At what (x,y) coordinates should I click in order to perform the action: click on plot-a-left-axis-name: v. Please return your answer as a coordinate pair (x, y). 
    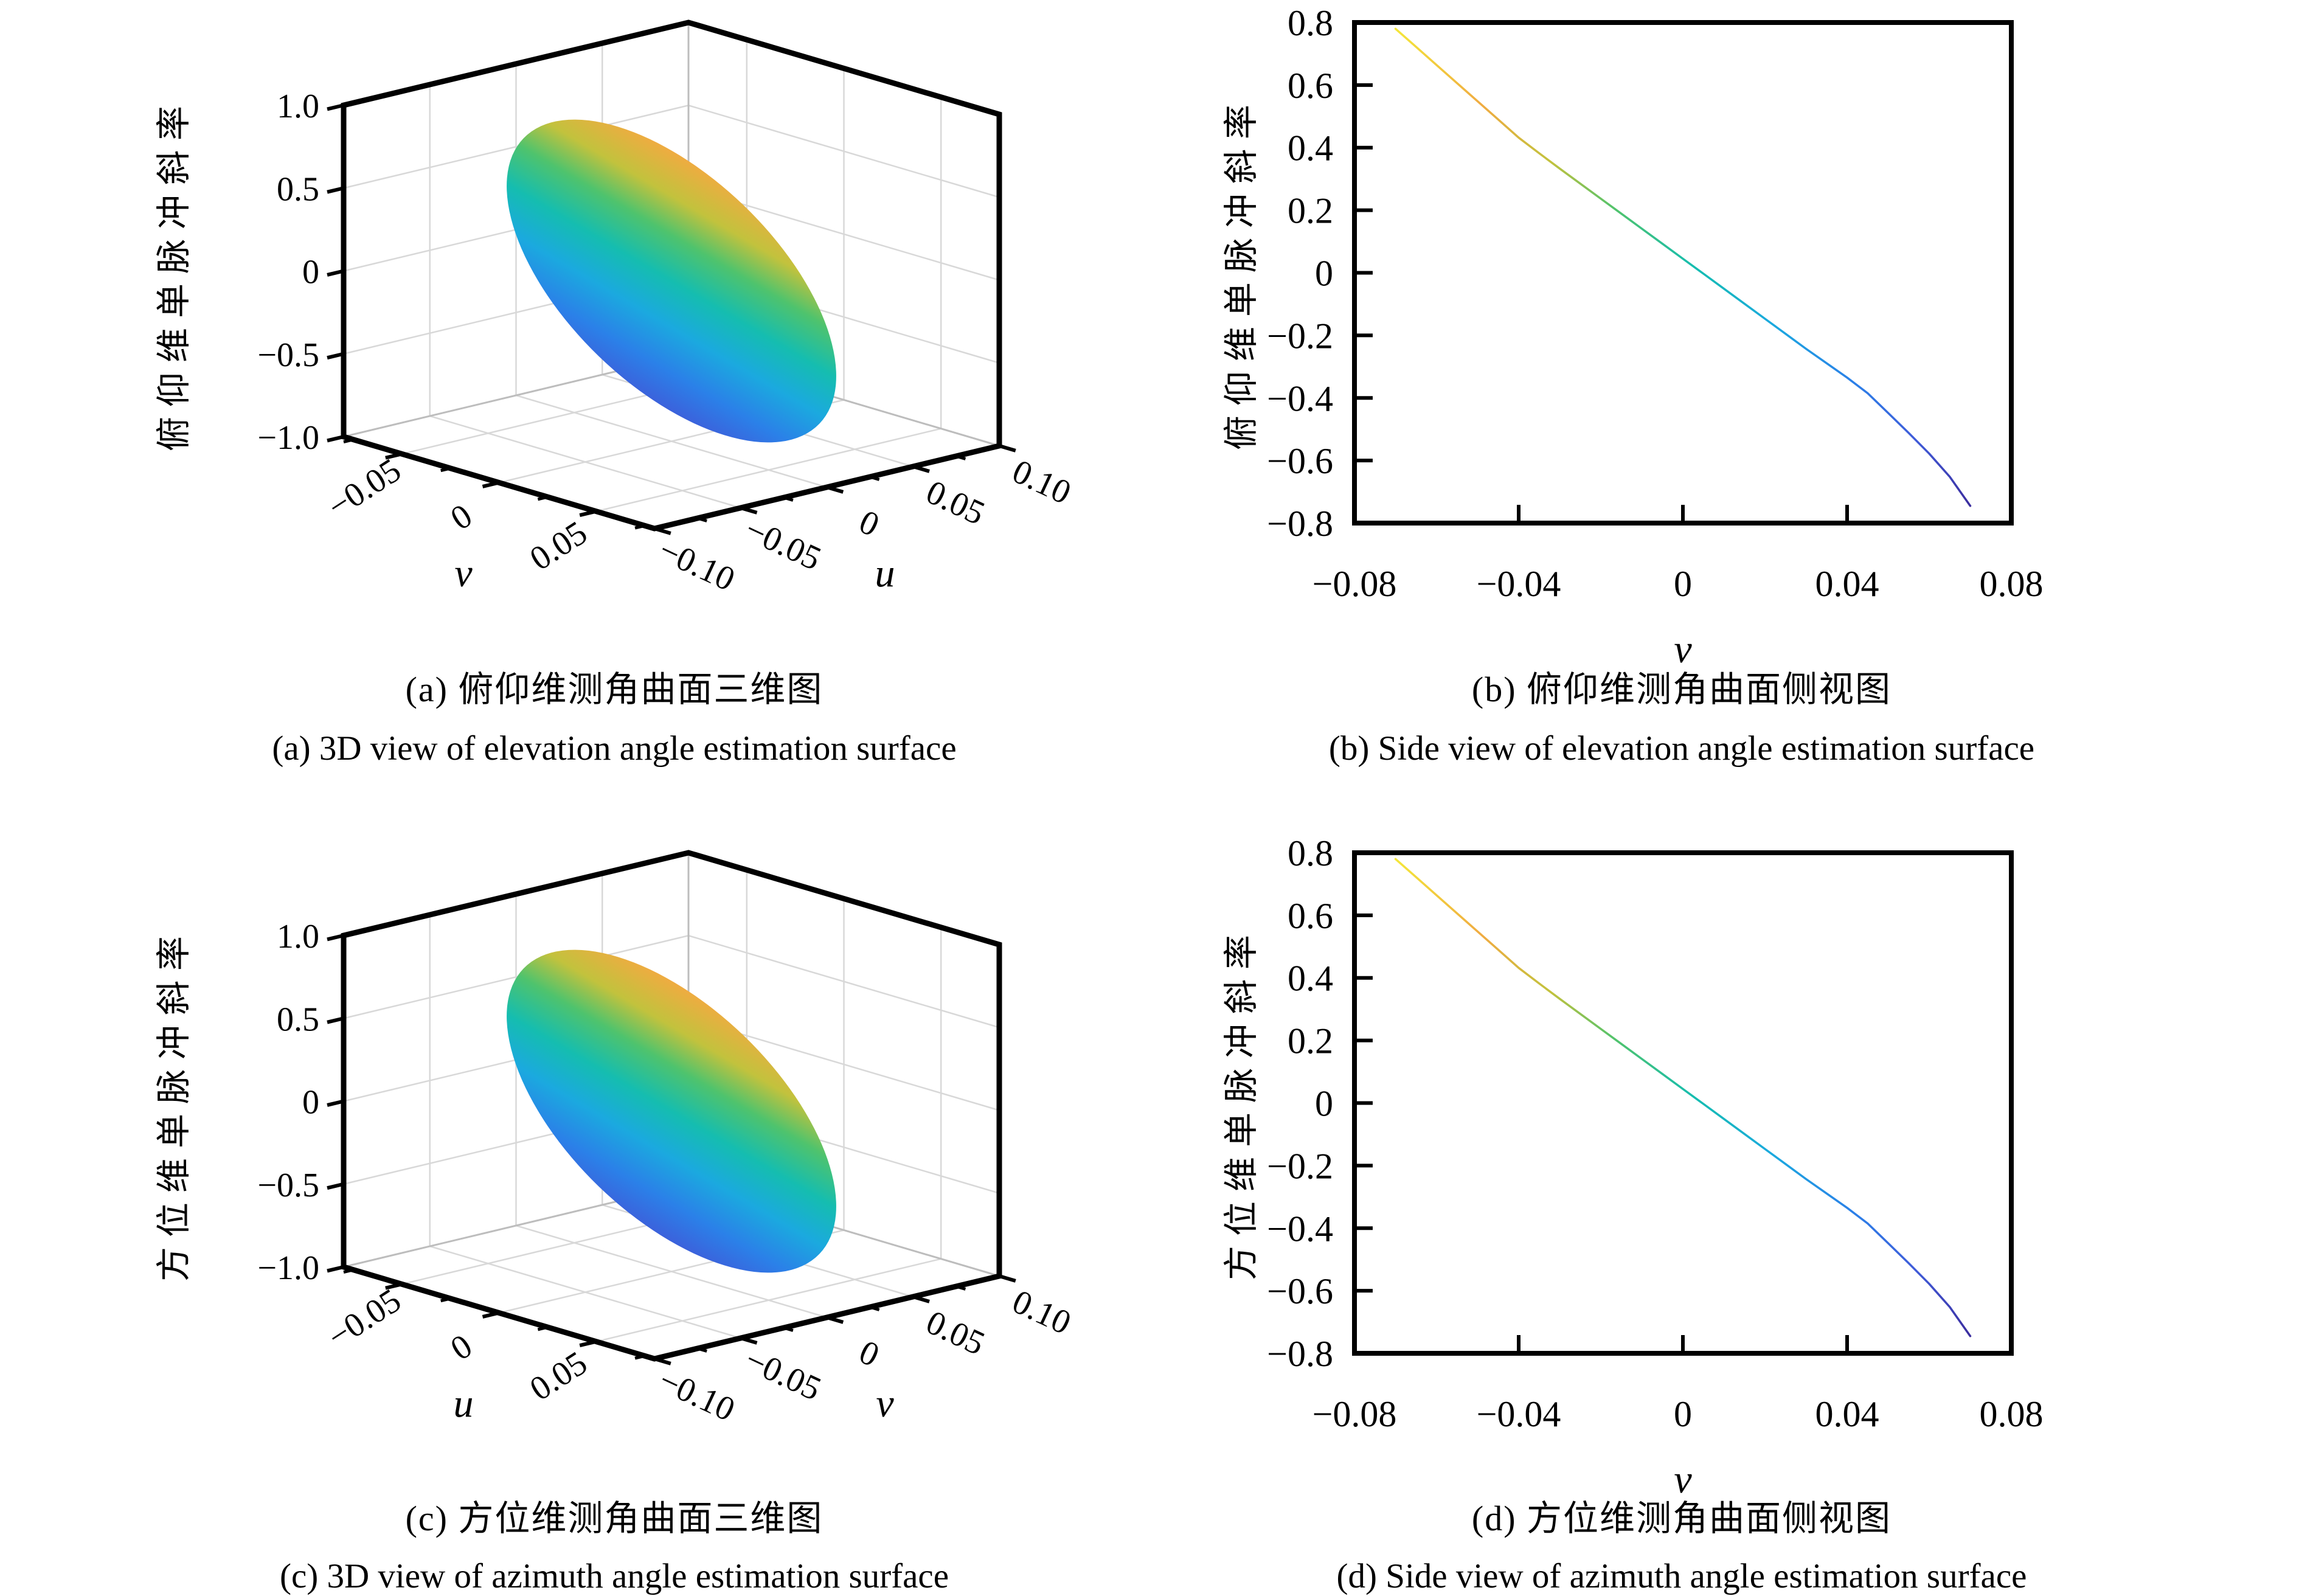
    Looking at the image, I should click on (463, 573).